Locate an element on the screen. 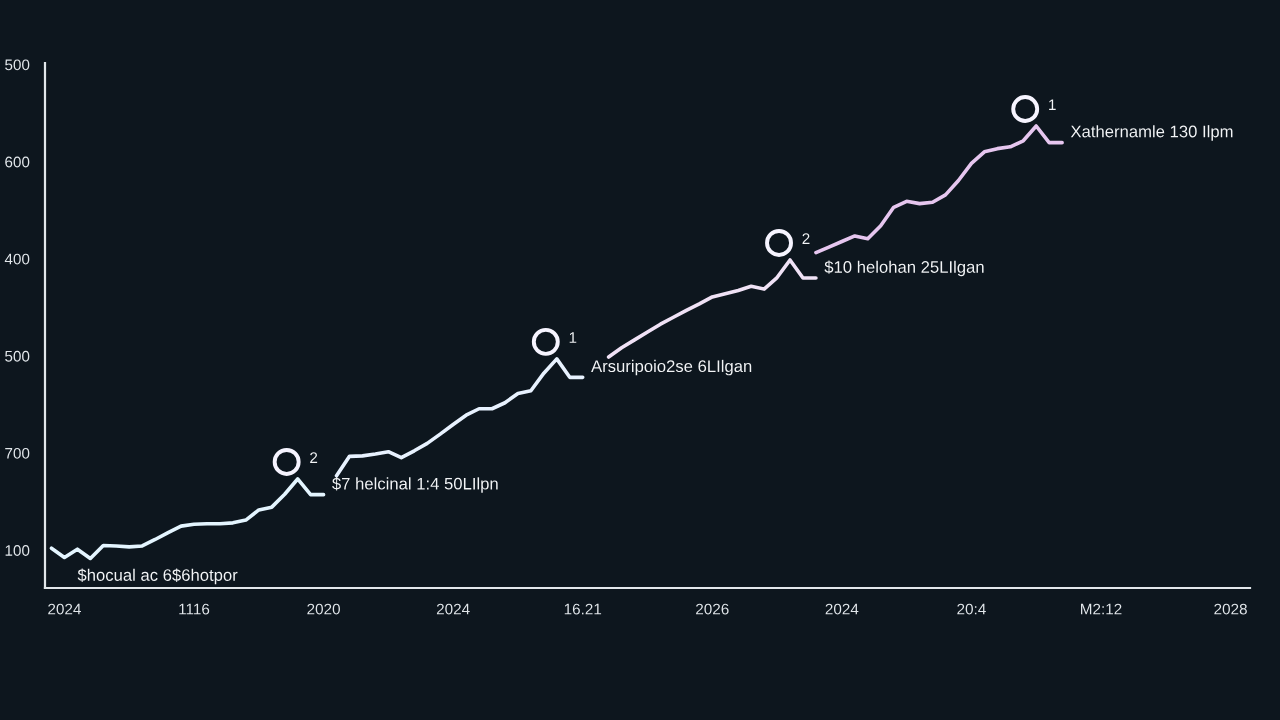  annotation: Xathernamle 130 Ilpm is located at coordinates (1151, 133).